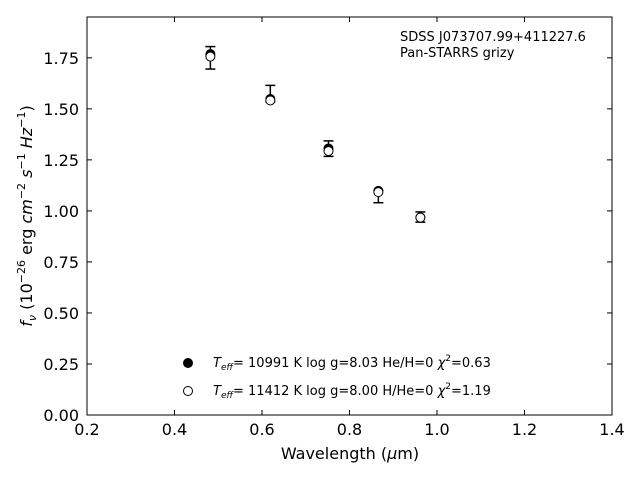 The width and height of the screenshot is (640, 480). What do you see at coordinates (349, 429) in the screenshot?
I see `x-tick-label: 0.8` at bounding box center [349, 429].